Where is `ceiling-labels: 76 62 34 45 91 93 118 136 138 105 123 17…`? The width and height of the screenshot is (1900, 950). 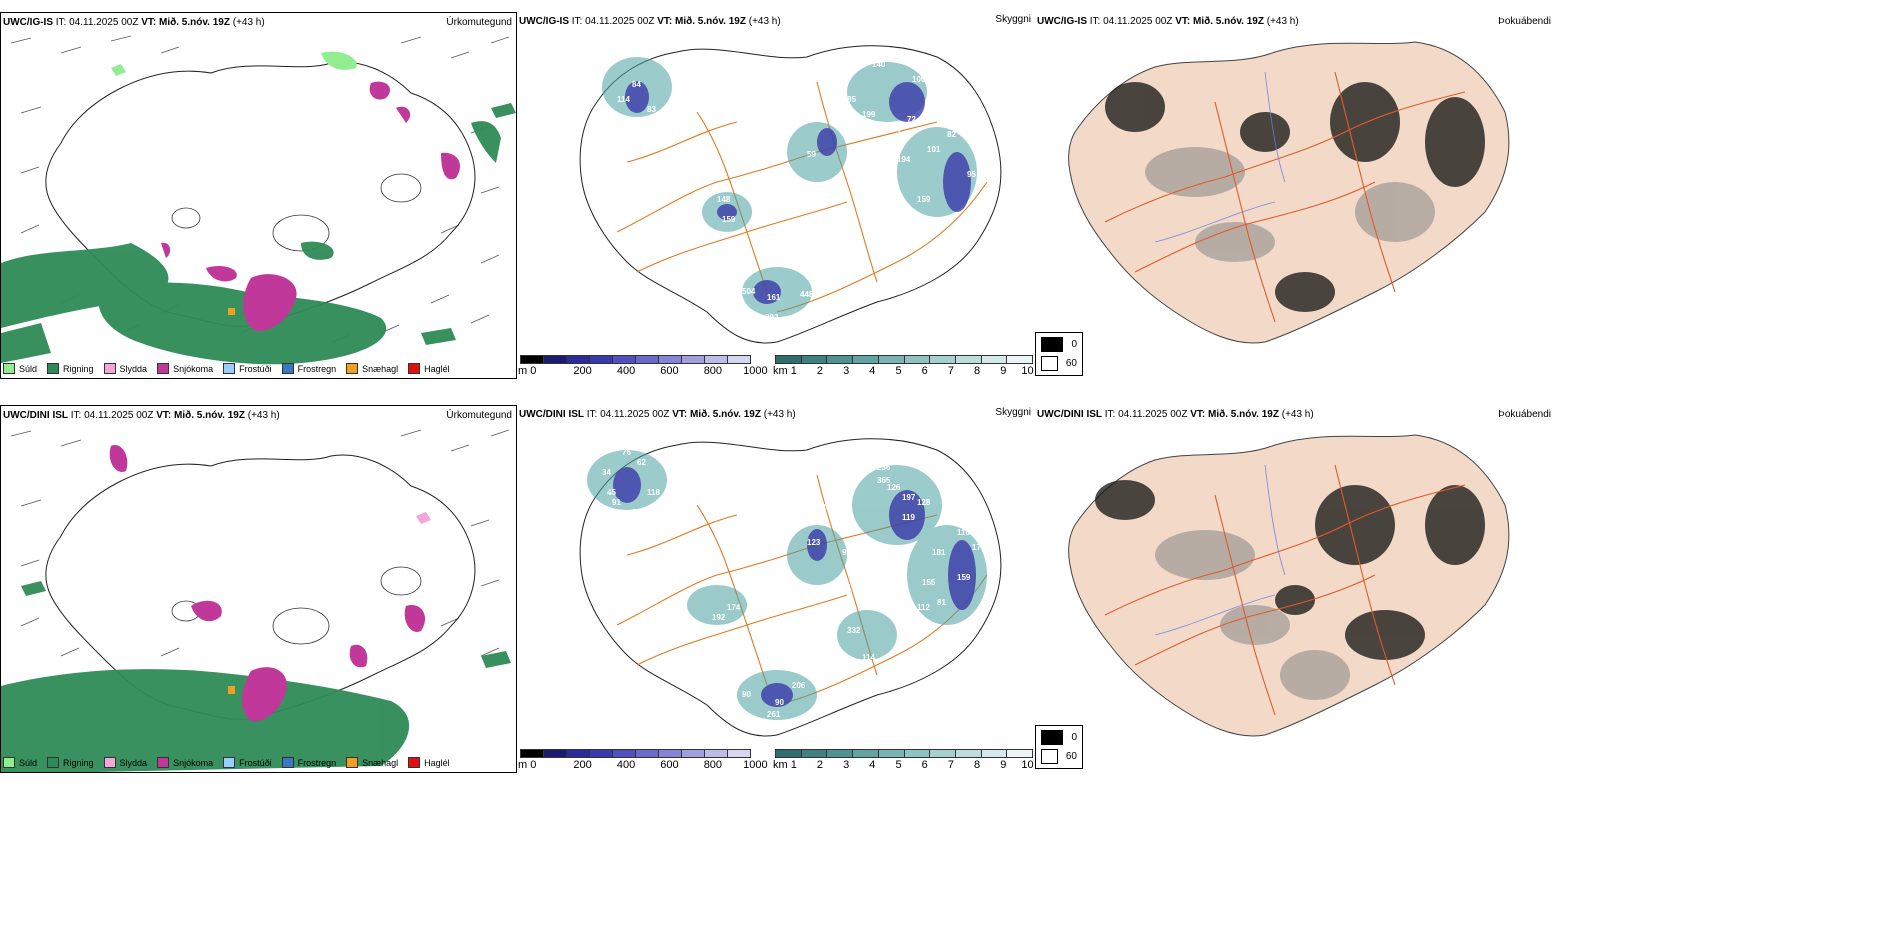 ceiling-labels: 76 62 34 45 91 93 118 136 138 105 123 17… is located at coordinates (794, 583).